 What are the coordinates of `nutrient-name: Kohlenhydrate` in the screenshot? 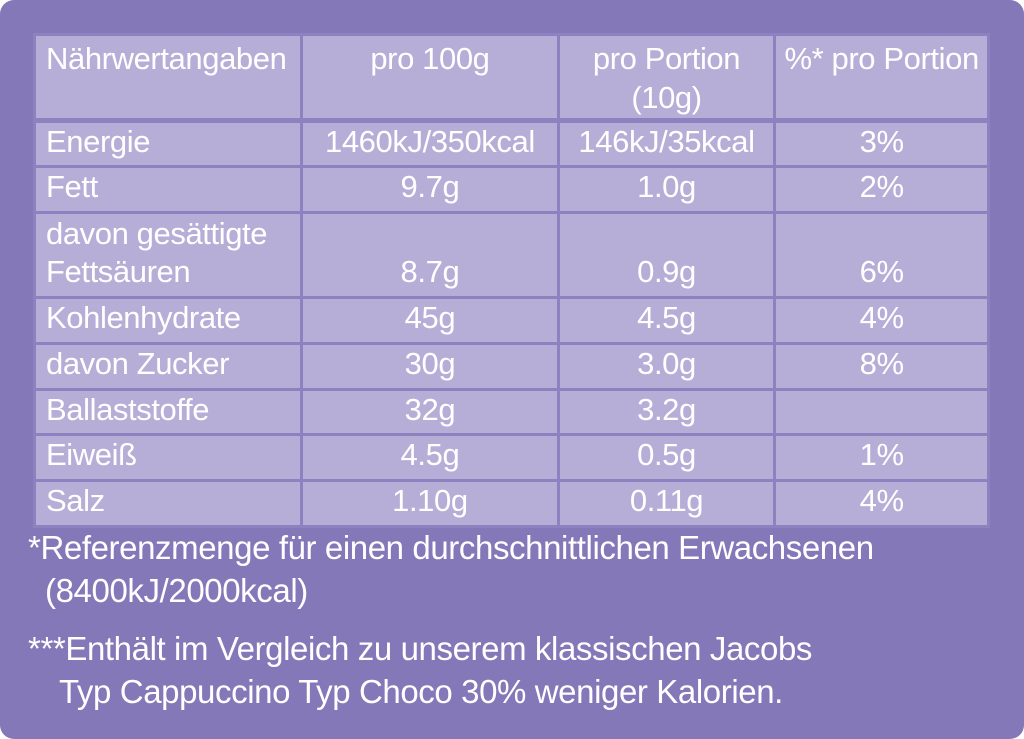 It's located at (168, 320).